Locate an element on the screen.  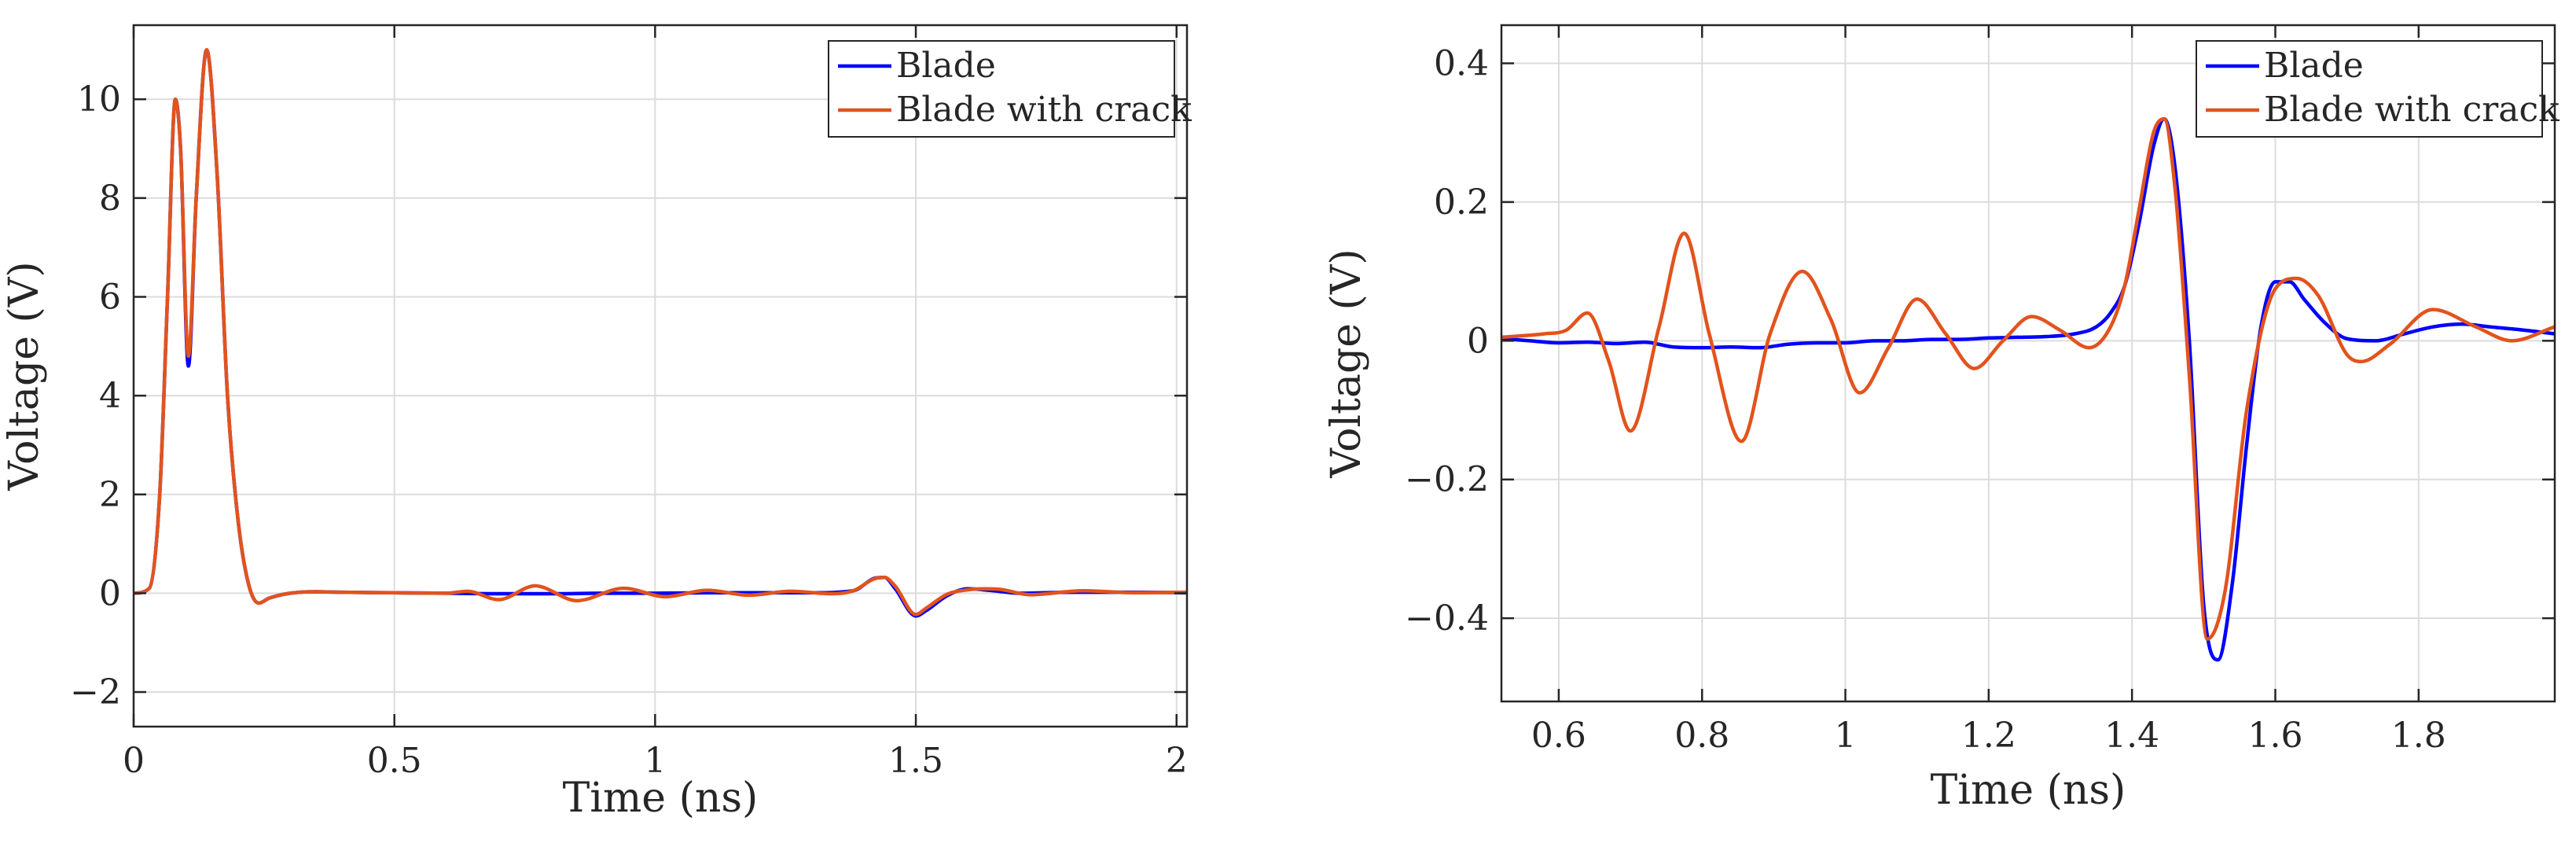
right-x-tick-label: 0.8 is located at coordinates (1701, 736).